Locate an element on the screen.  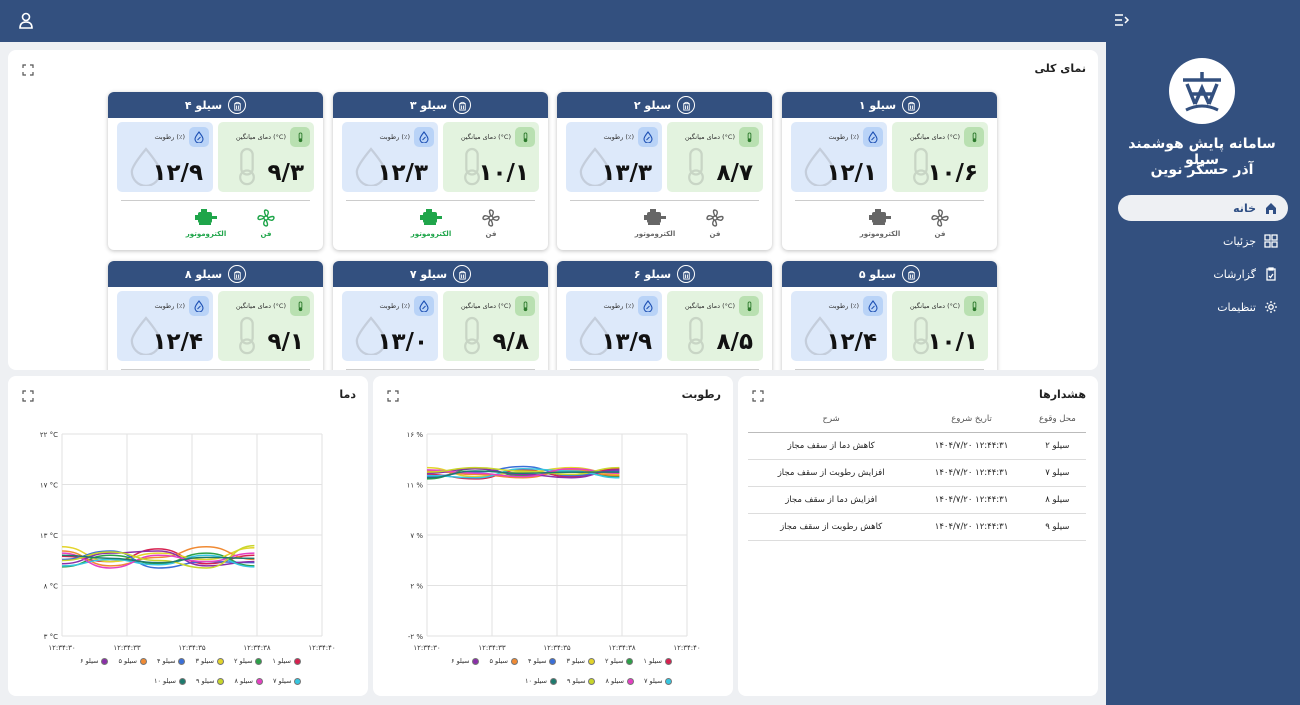
silo-card: سیلو ۶ دمای میانگین (°C) ۸/۵ رطوبت (٪) ۱۳/۹ is located at coordinates (664, 315).